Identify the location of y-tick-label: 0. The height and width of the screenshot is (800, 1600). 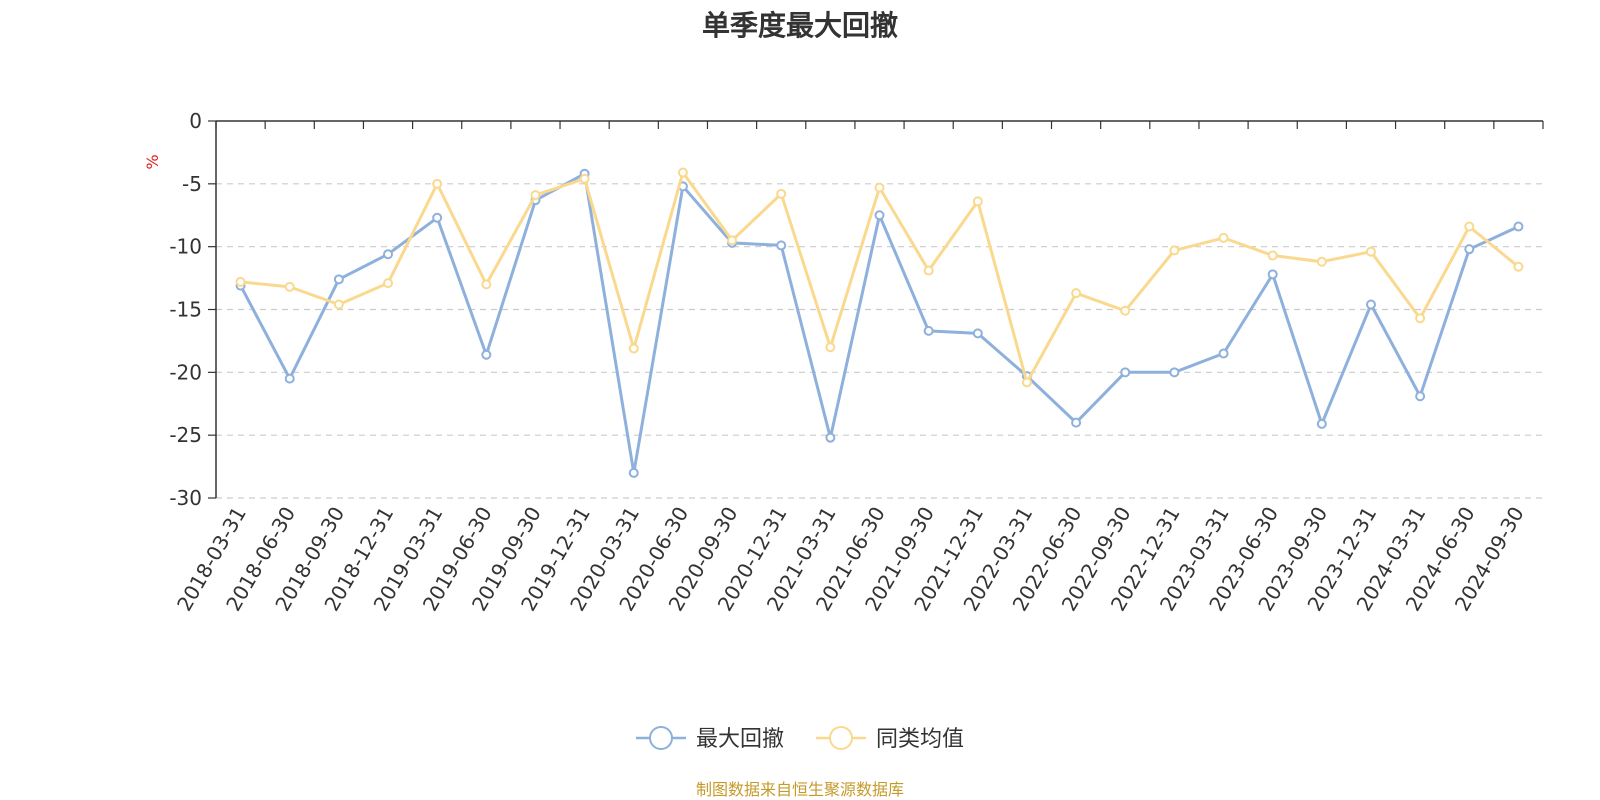
(195, 121).